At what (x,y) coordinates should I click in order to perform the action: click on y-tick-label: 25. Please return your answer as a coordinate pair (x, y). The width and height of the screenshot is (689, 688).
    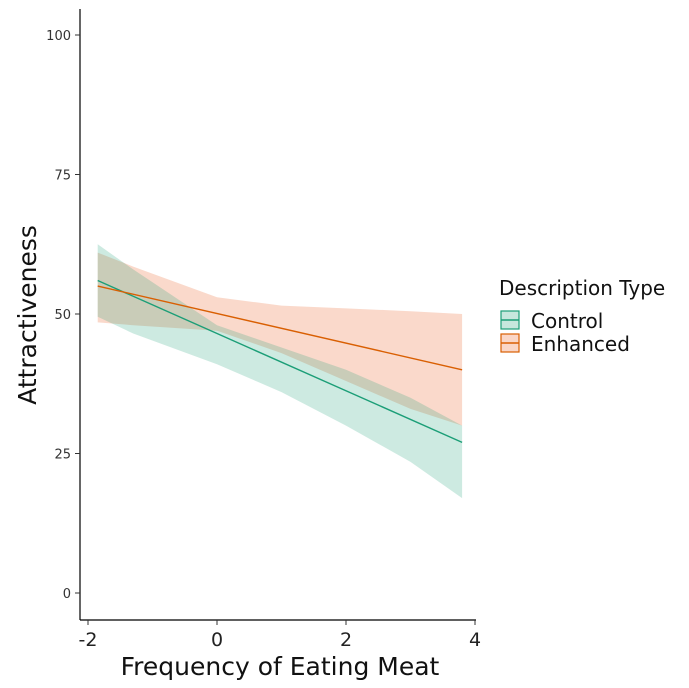
    Looking at the image, I should click on (62, 455).